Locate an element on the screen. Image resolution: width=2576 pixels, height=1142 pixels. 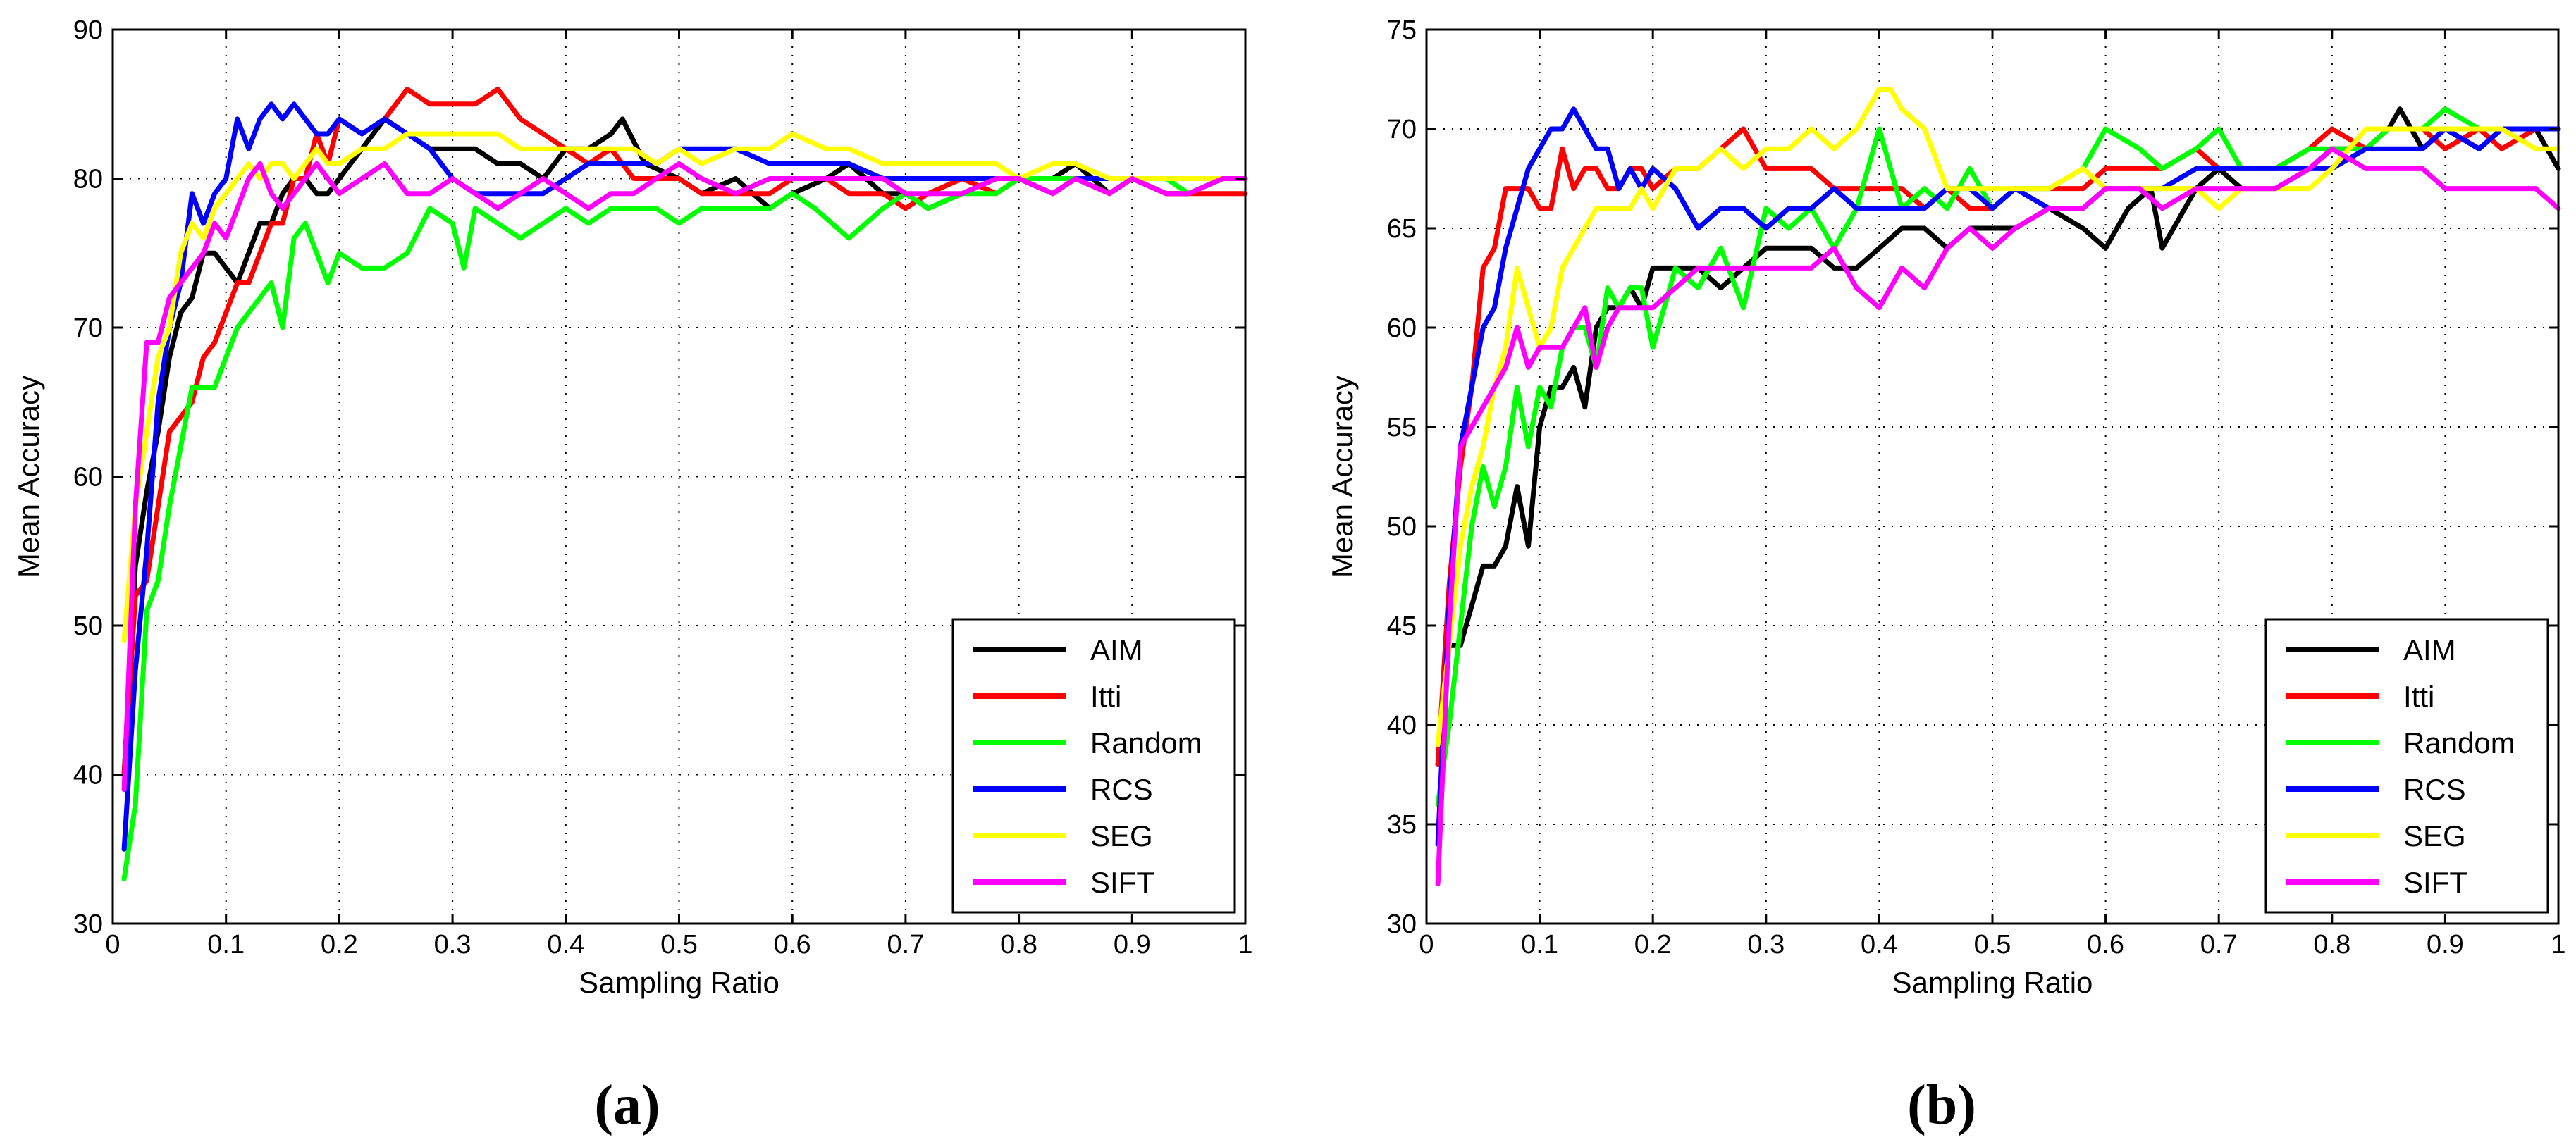
panel-caption: (b) is located at coordinates (1941, 1105).